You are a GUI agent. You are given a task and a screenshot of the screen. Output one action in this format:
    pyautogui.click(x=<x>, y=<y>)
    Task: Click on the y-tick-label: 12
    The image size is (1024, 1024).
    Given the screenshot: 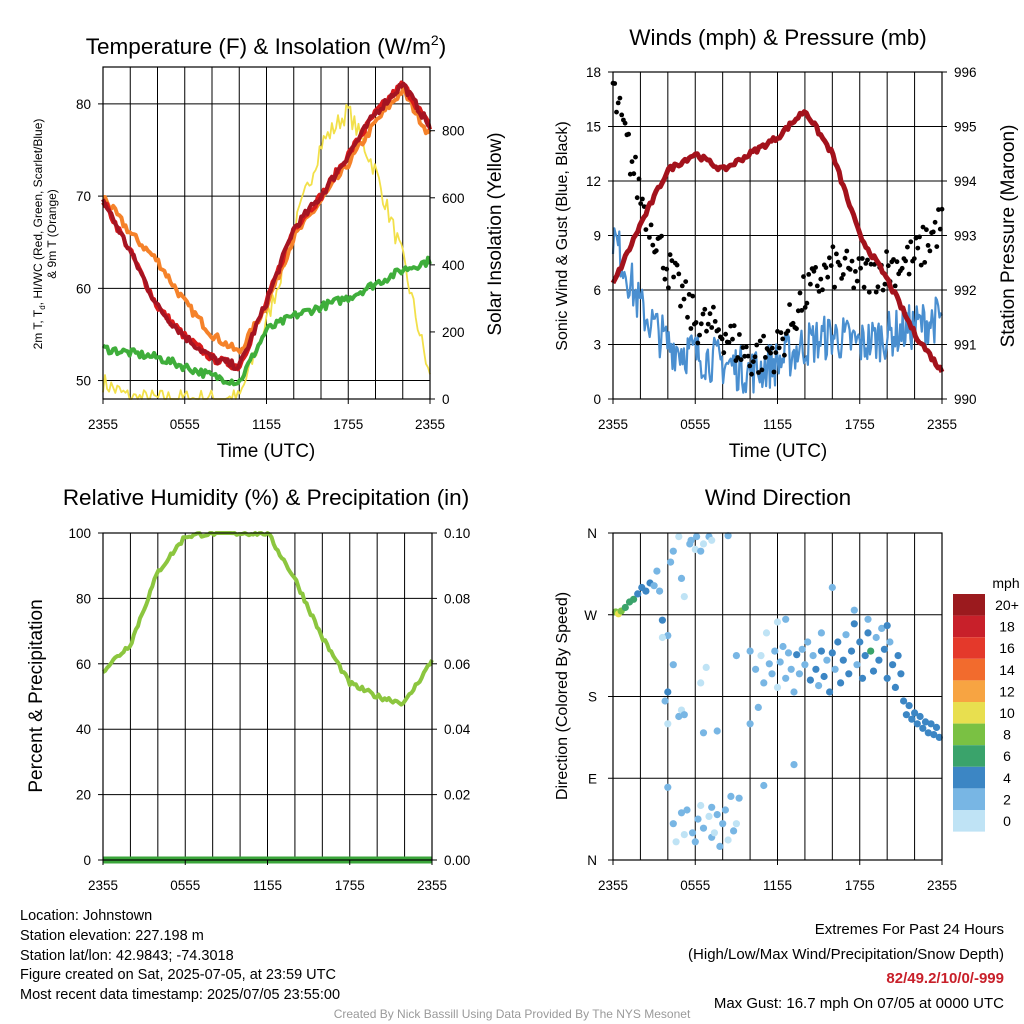 What is the action you would take?
    pyautogui.click(x=593, y=181)
    